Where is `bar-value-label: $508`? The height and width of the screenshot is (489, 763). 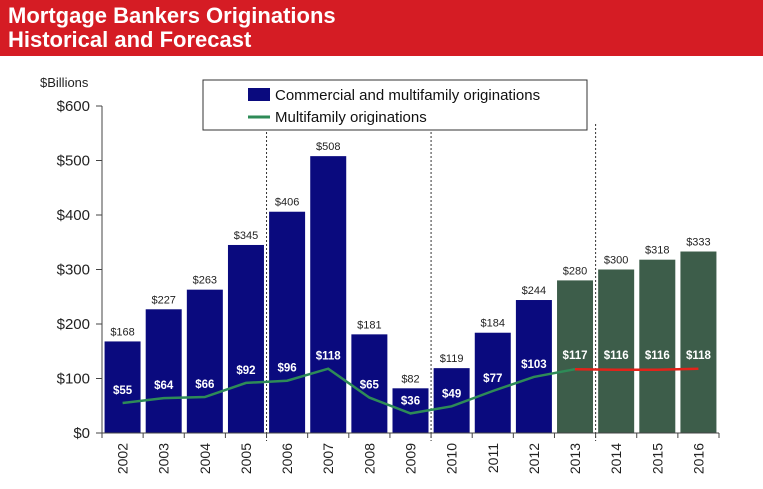
bar-value-label: $508 is located at coordinates (328, 147).